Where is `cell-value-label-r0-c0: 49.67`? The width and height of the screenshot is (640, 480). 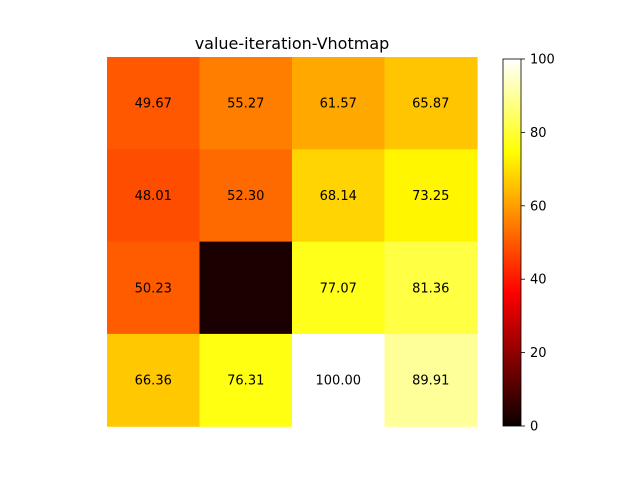 cell-value-label-r0-c0: 49.67 is located at coordinates (153, 104).